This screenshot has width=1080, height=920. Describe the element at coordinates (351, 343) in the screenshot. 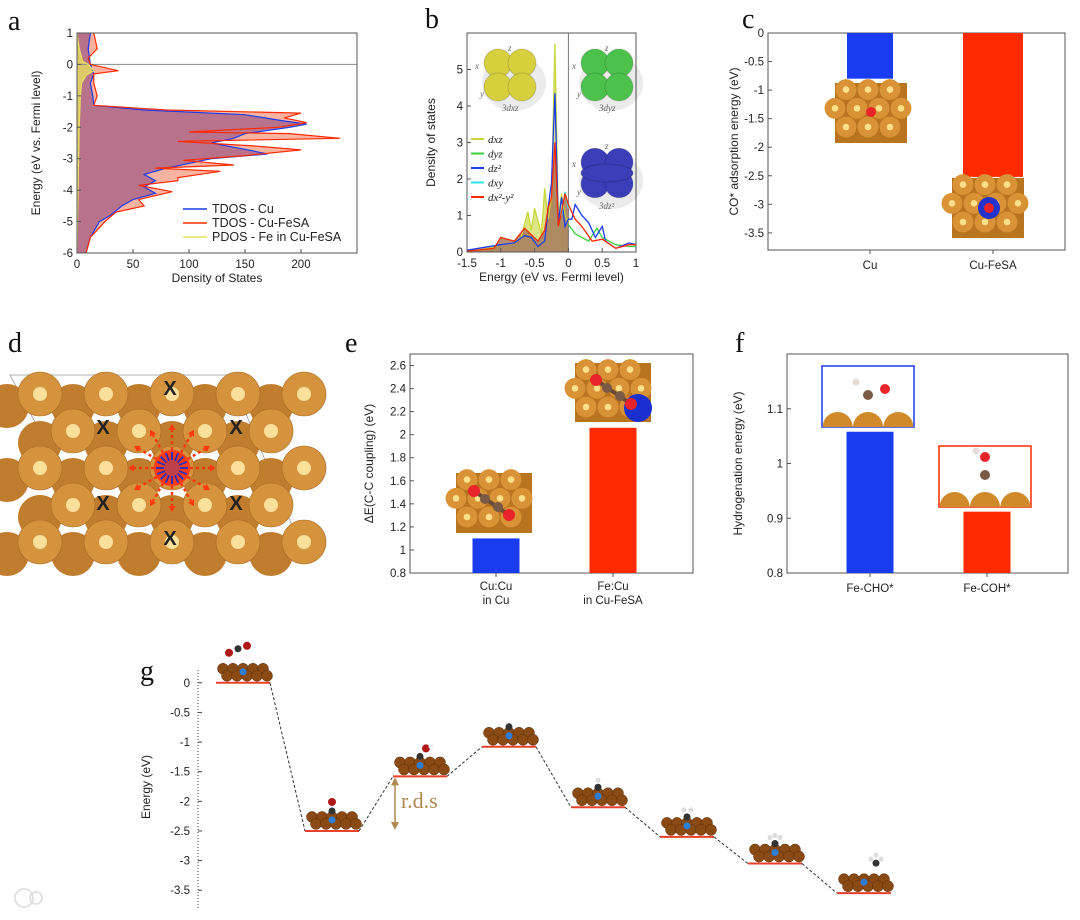

I see `panel-label-e: e` at that location.